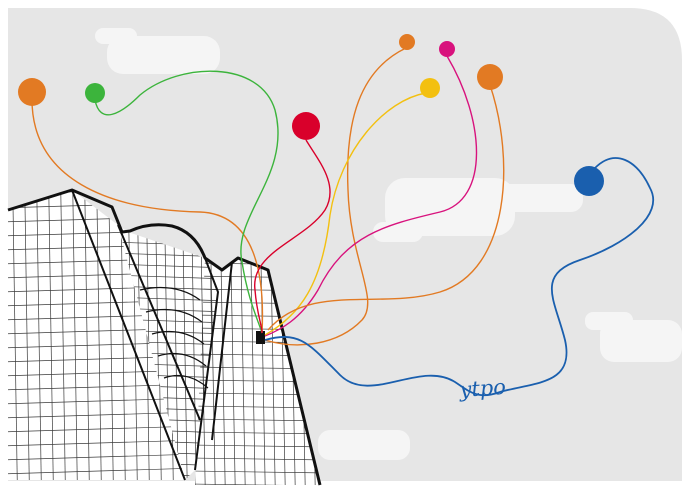 This screenshot has height=489, width=690. I want to click on string-yellow, so click(345, 214).